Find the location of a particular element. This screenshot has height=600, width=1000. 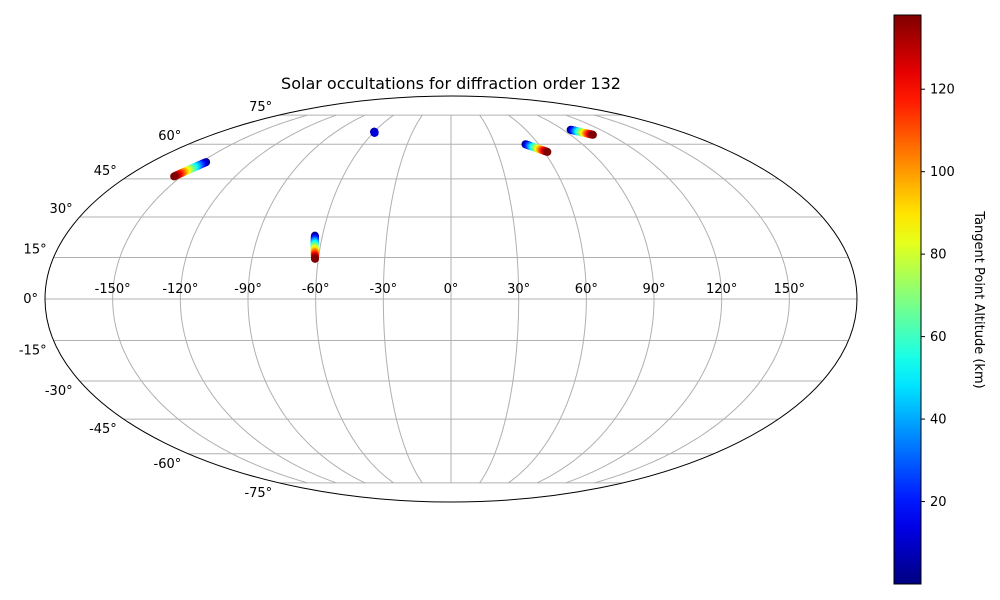

longitude-tick-label: 120° is located at coordinates (721, 289).